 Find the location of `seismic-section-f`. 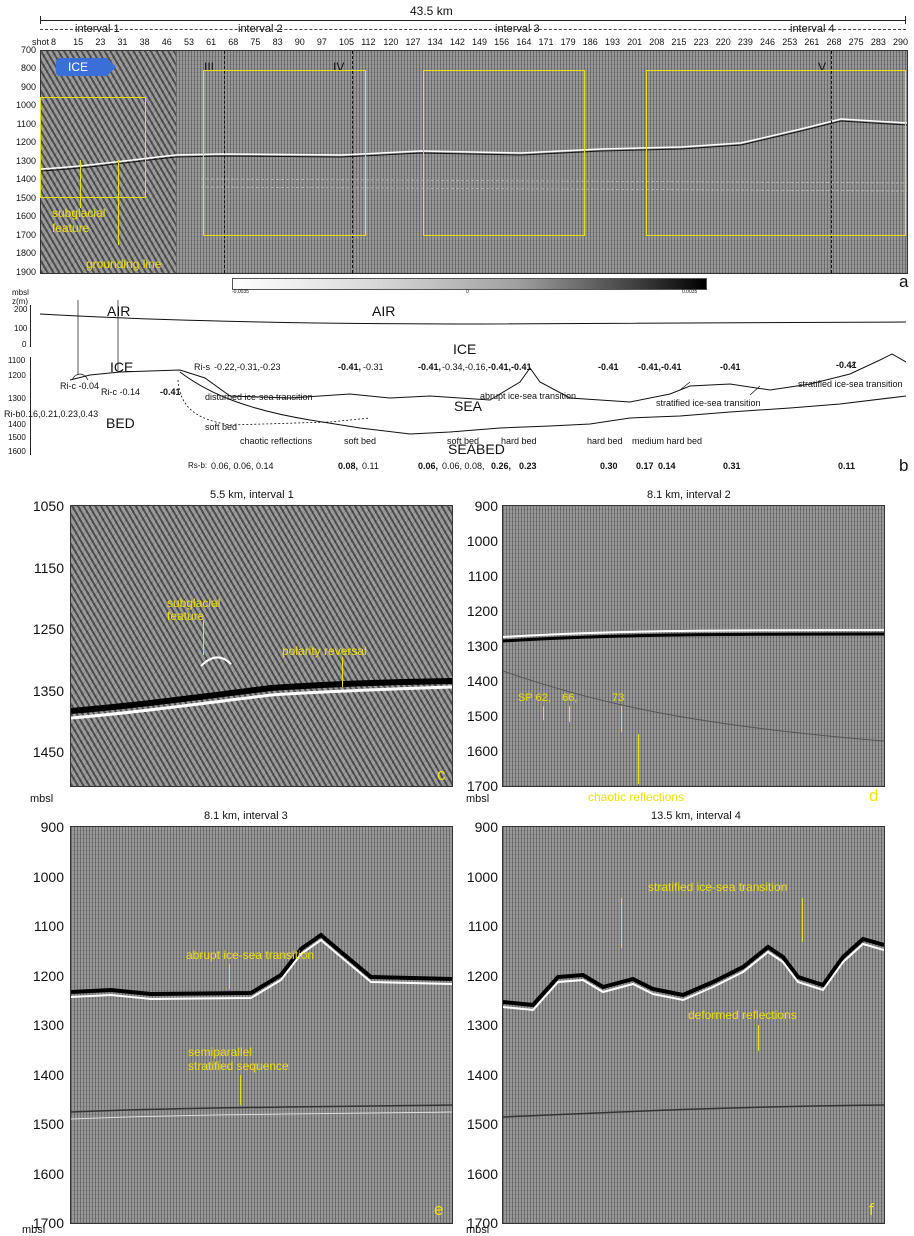

seismic-section-f is located at coordinates (693, 1025).